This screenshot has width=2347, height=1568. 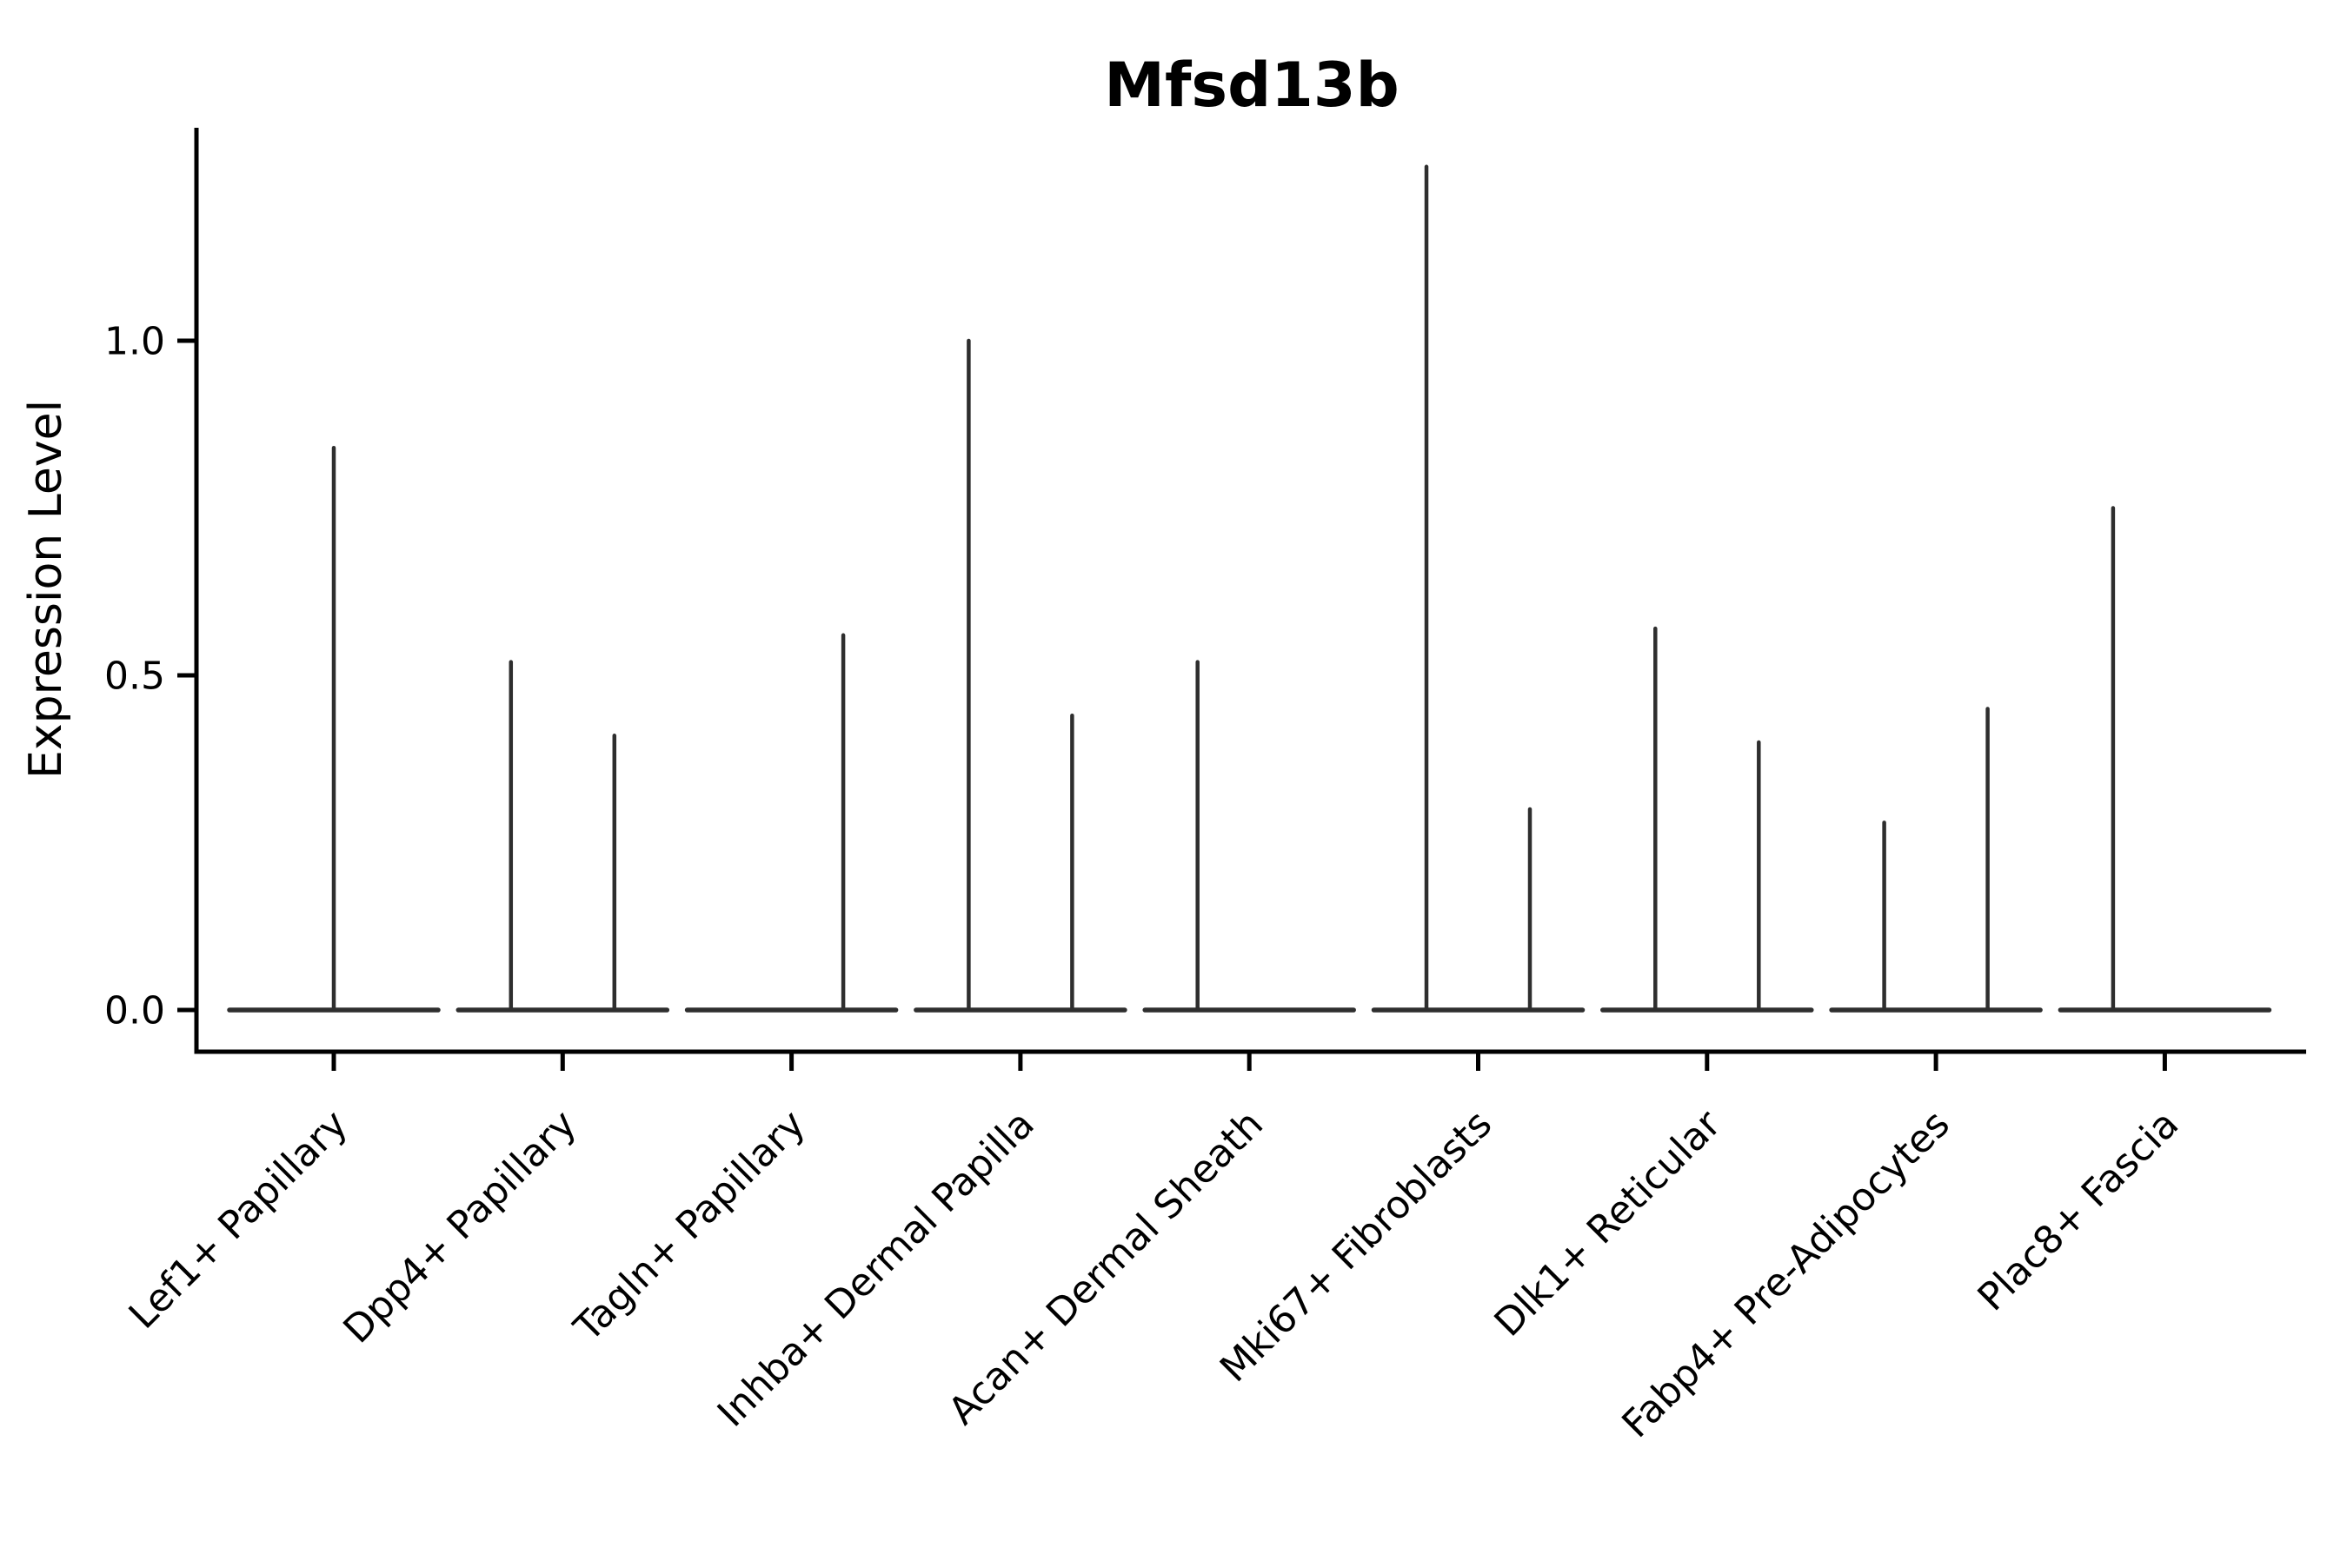 What do you see at coordinates (1608, 1223) in the screenshot?
I see `x-tick-label: Dlk1+ Reticular` at bounding box center [1608, 1223].